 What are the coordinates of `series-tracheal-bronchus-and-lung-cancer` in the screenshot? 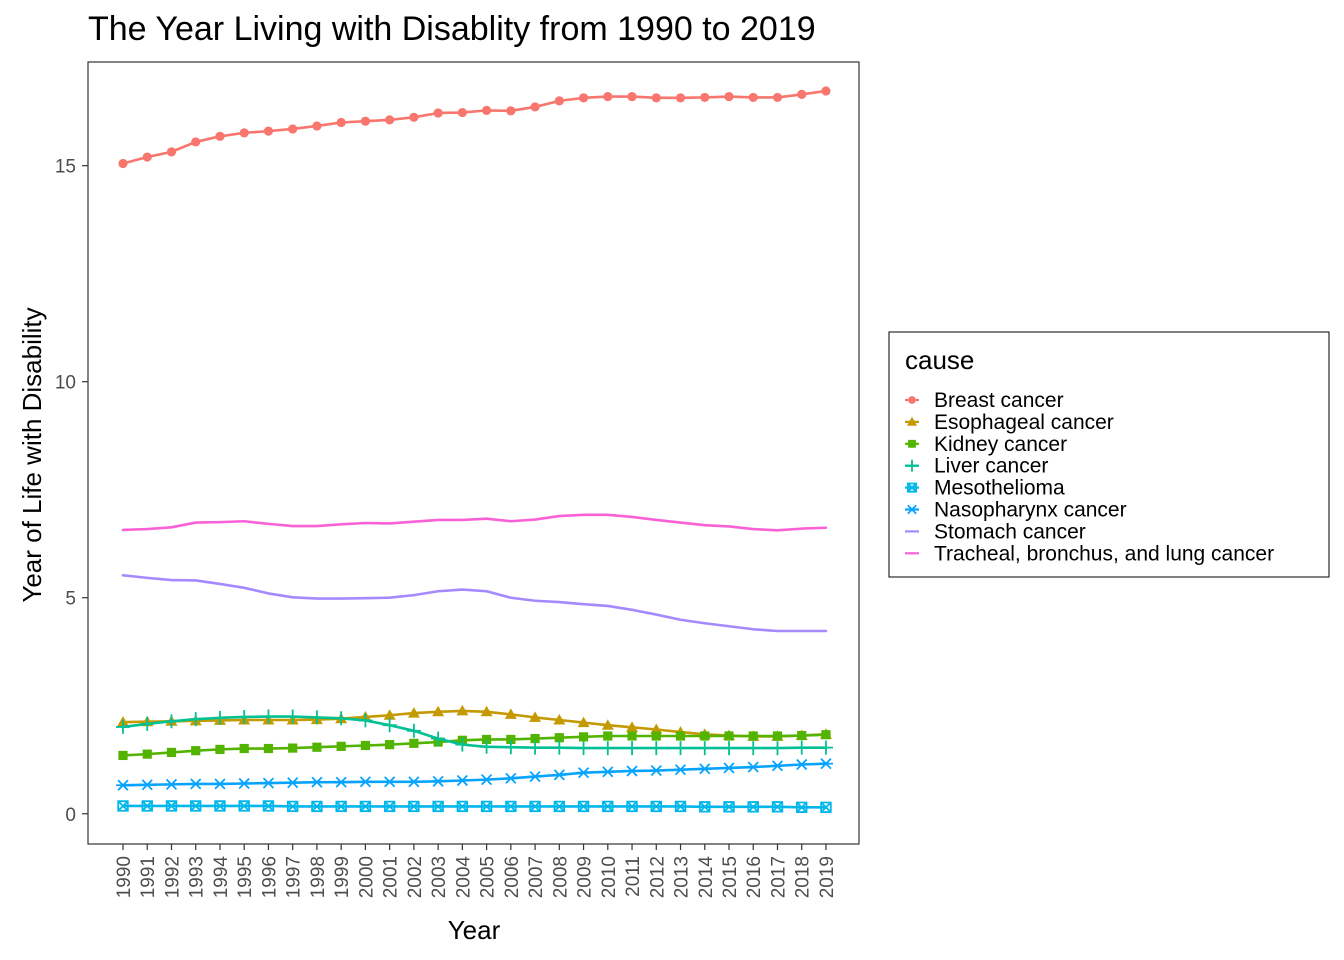 It's located at (474, 522).